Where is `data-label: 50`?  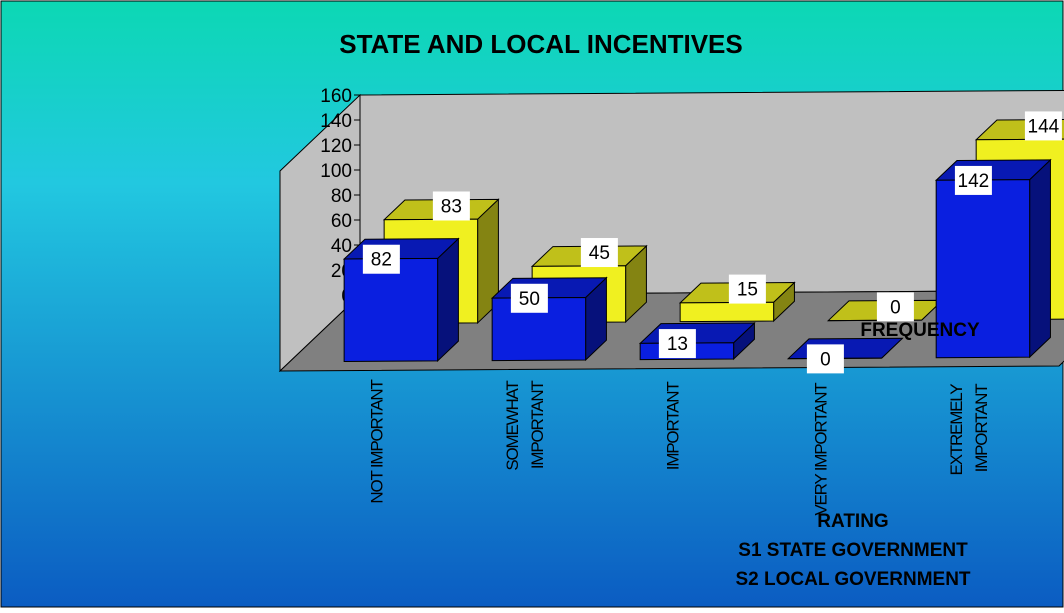 data-label: 50 is located at coordinates (529, 299).